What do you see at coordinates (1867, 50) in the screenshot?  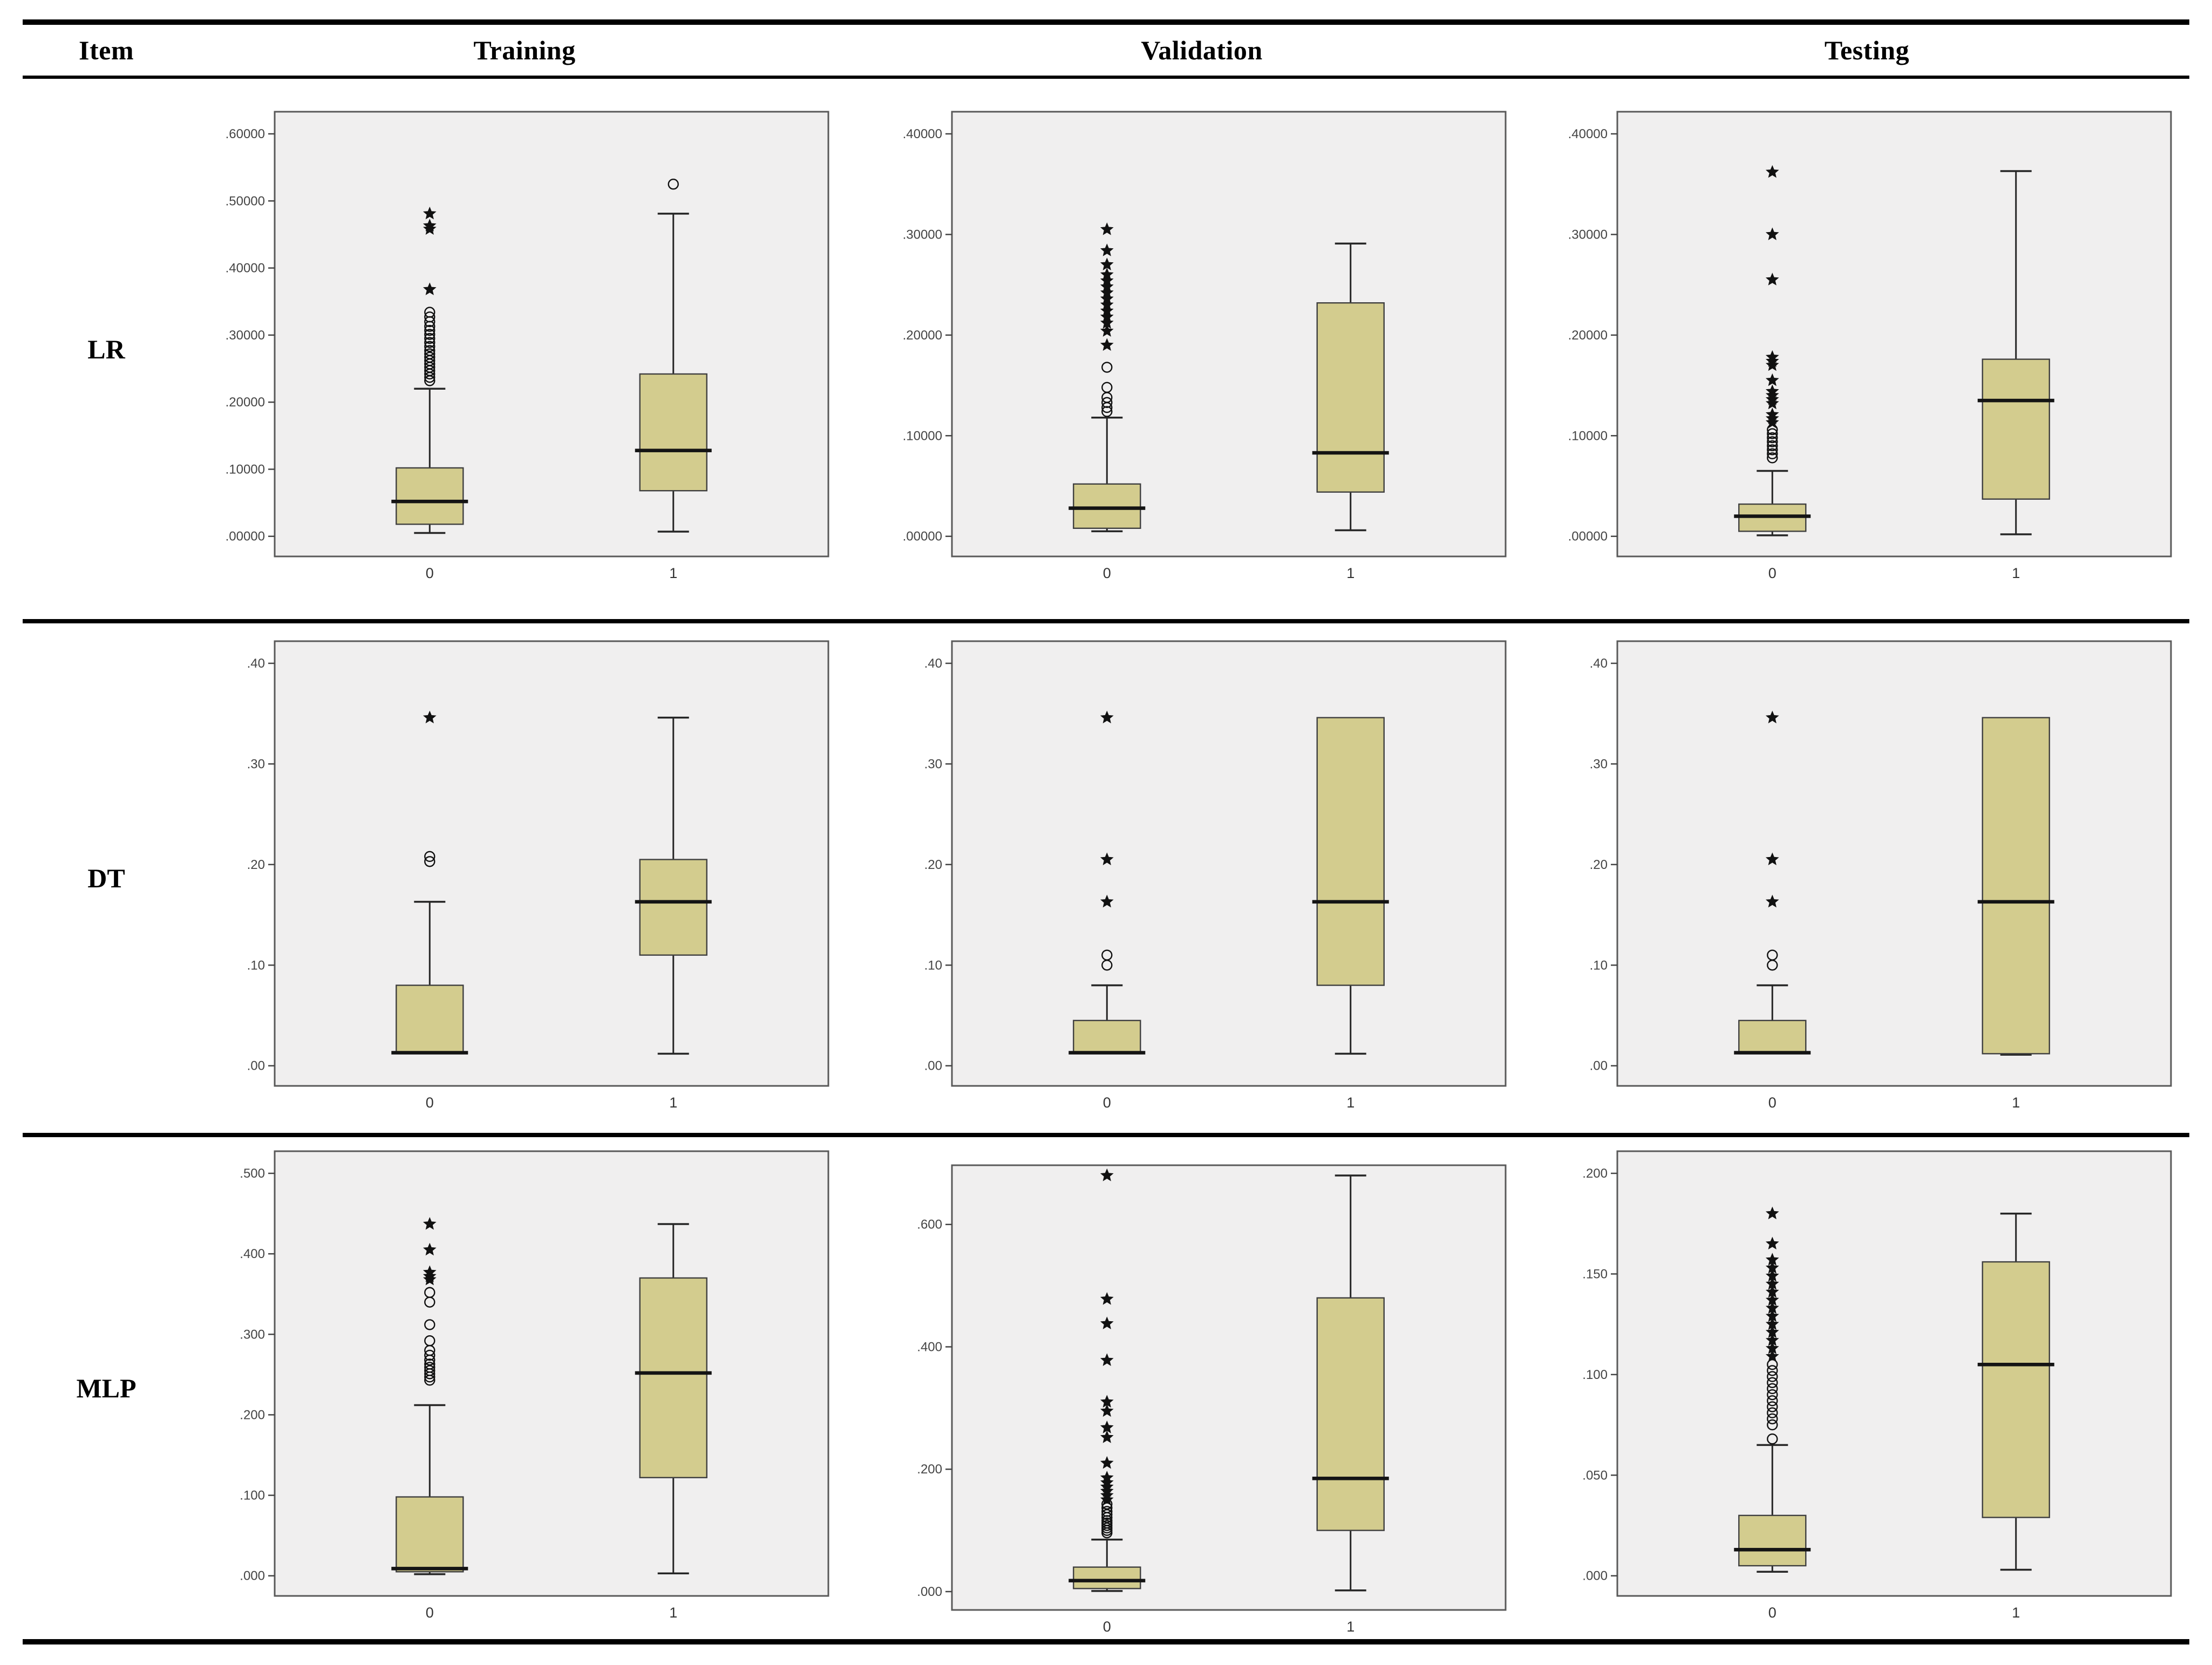 I see `column-header-testing: Testing` at bounding box center [1867, 50].